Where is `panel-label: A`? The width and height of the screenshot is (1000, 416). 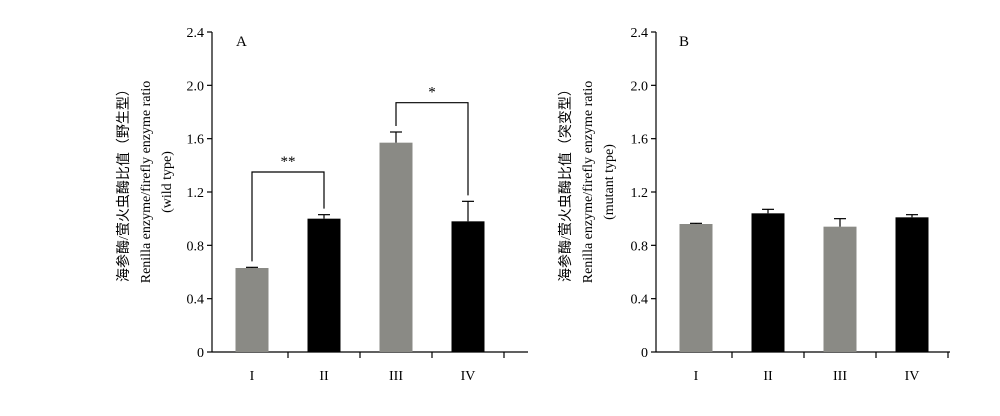 panel-label: A is located at coordinates (241, 42).